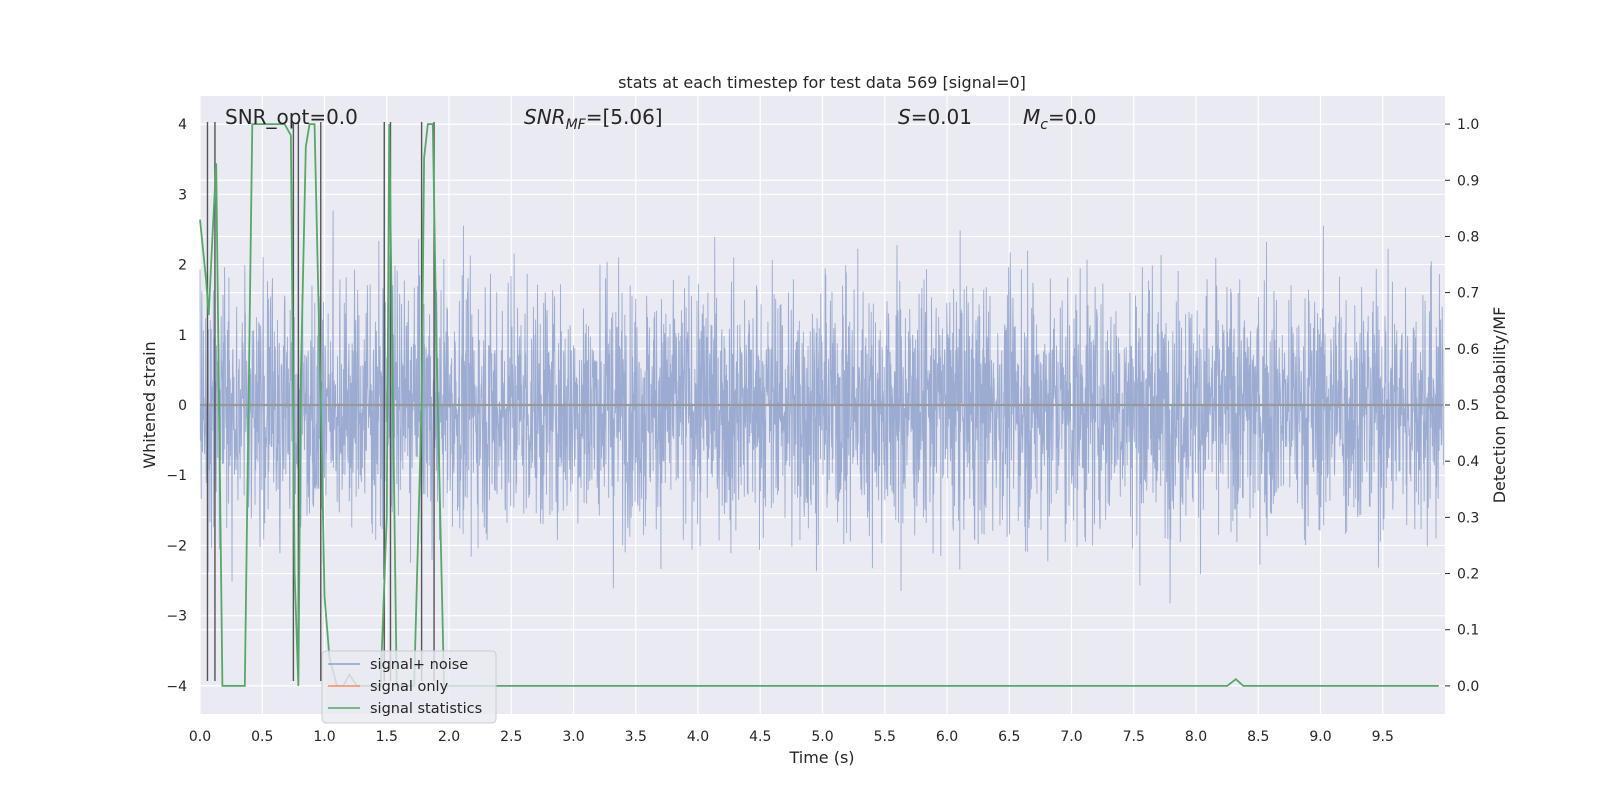 This screenshot has height=800, width=1600. What do you see at coordinates (1258, 737) in the screenshot?
I see `x-tick-label: 8.5` at bounding box center [1258, 737].